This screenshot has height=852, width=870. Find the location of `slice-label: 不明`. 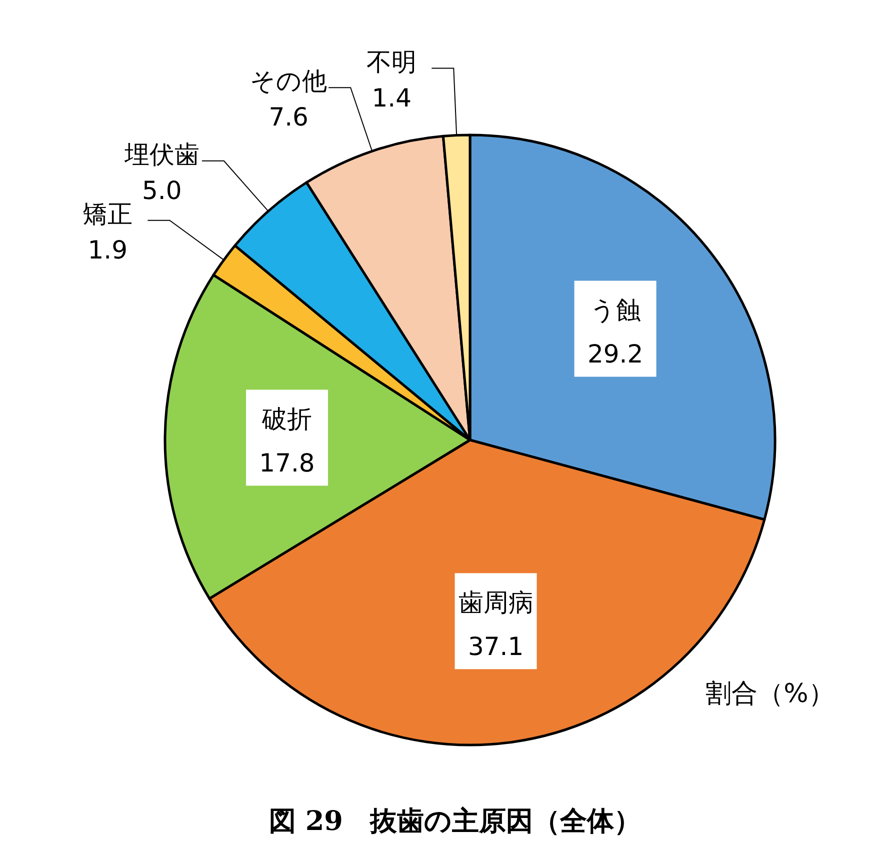

slice-label: 不明 is located at coordinates (391, 61).